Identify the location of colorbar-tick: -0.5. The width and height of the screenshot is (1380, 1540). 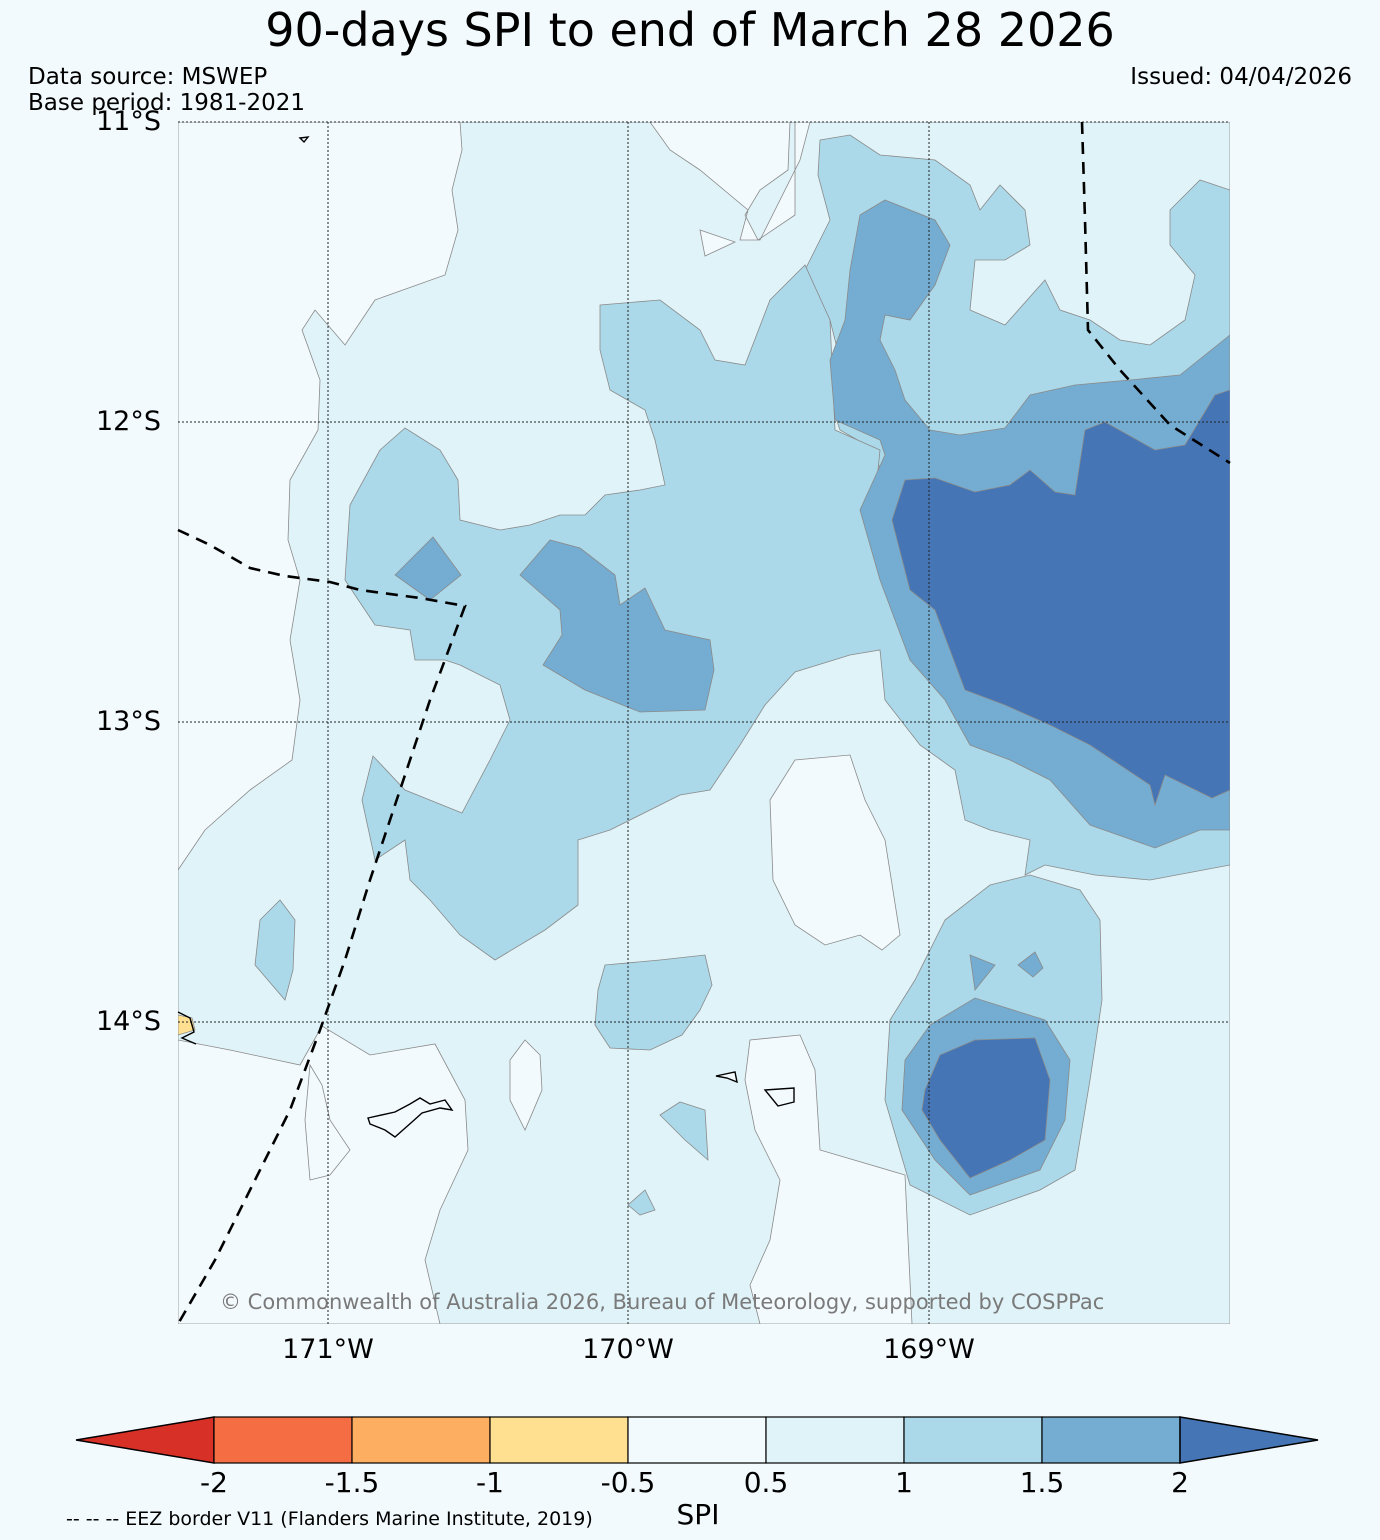
(628, 1482).